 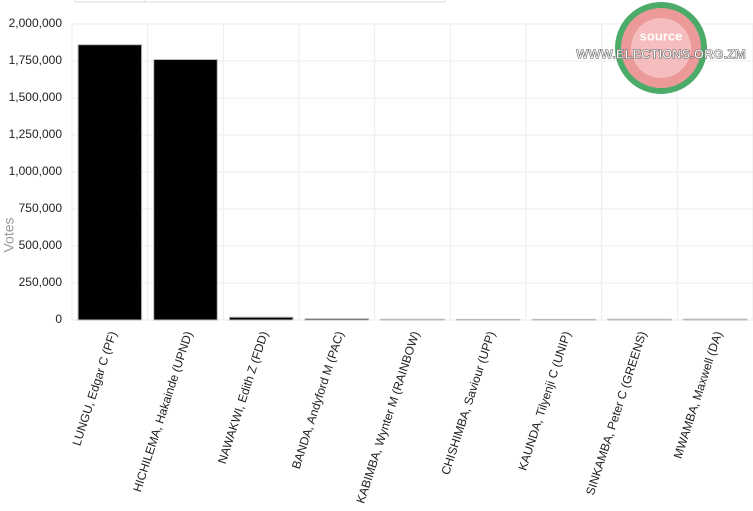 I want to click on x-tick-label: SINKAMBA, Peter C (GREENS), so click(x=616, y=413).